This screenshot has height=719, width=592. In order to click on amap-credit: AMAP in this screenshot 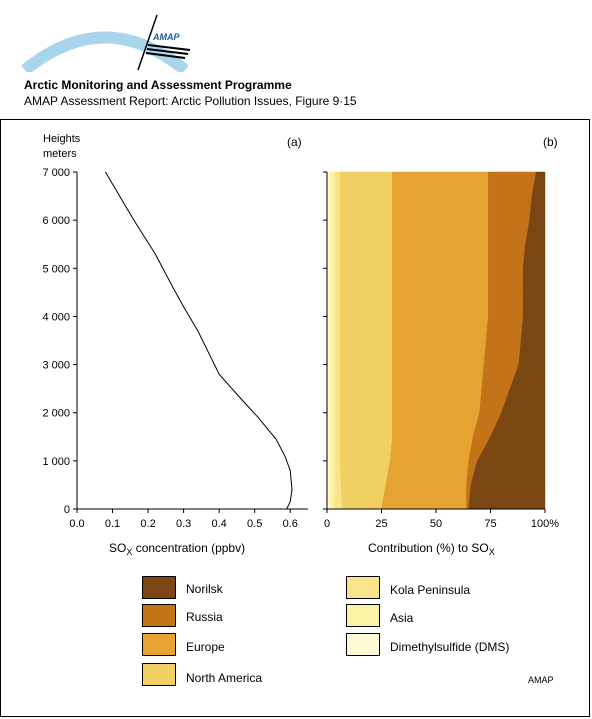, I will do `click(541, 680)`.